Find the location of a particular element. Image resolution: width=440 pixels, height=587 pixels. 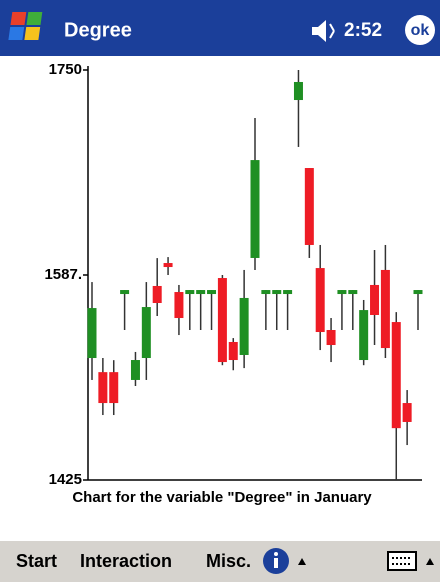

speaker-icon is located at coordinates (323, 31).